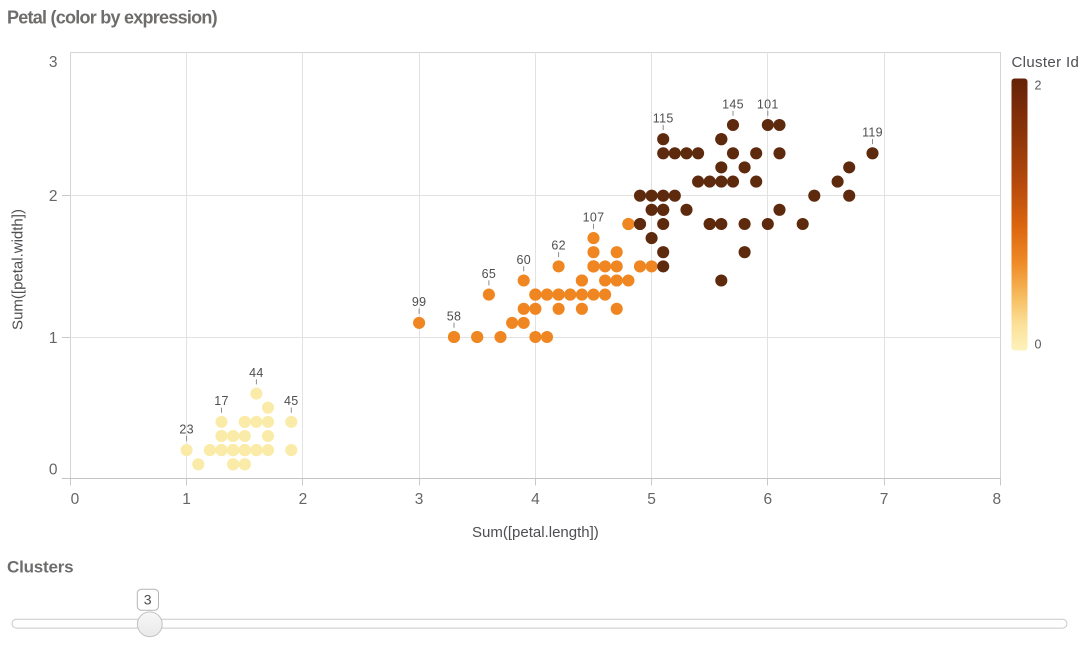 The width and height of the screenshot is (1090, 655). What do you see at coordinates (651, 499) in the screenshot?
I see `svg-text: 5` at bounding box center [651, 499].